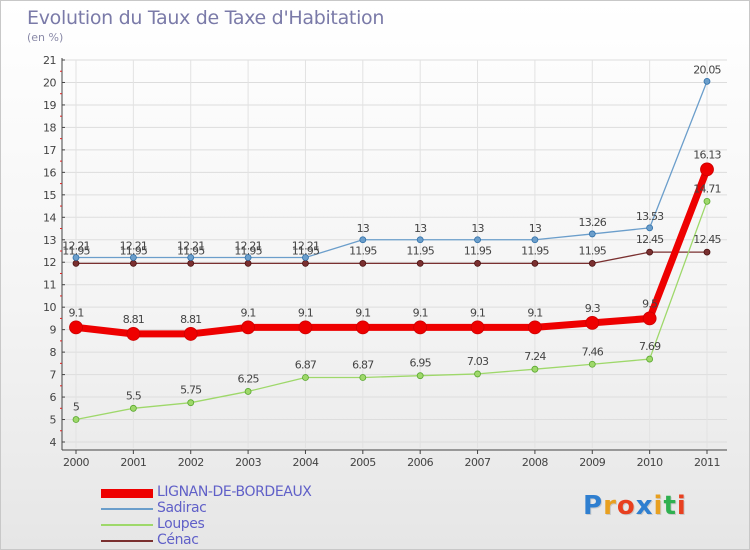  I want to click on x-tick-label: 2002, so click(191, 462).